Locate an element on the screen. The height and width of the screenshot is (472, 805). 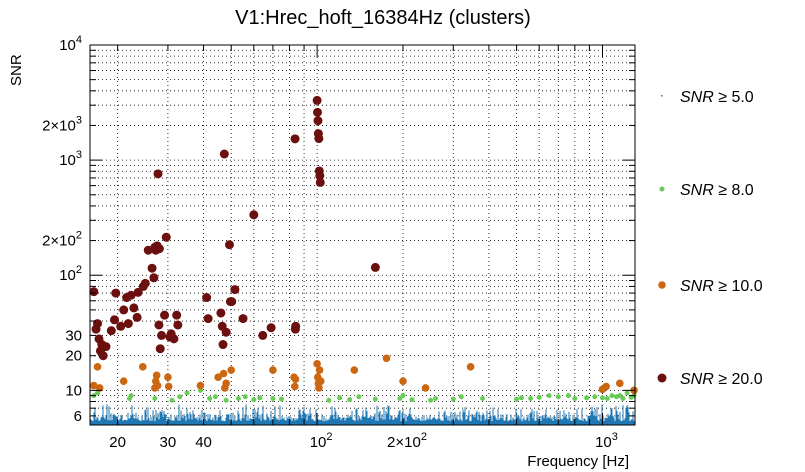
x-tick-label: 30 is located at coordinates (168, 442).